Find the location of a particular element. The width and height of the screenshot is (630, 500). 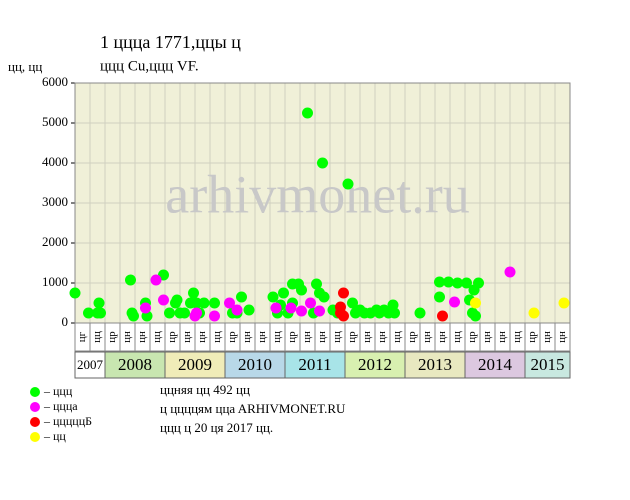

year-label: 2011 is located at coordinates (314, 364).